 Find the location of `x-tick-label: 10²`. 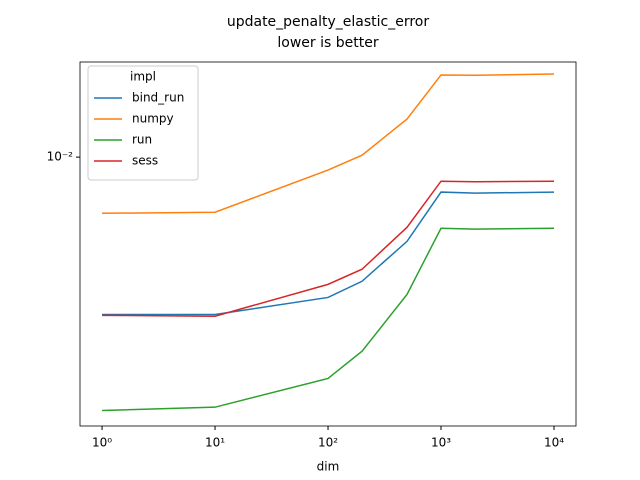

x-tick-label: 10² is located at coordinates (328, 443).